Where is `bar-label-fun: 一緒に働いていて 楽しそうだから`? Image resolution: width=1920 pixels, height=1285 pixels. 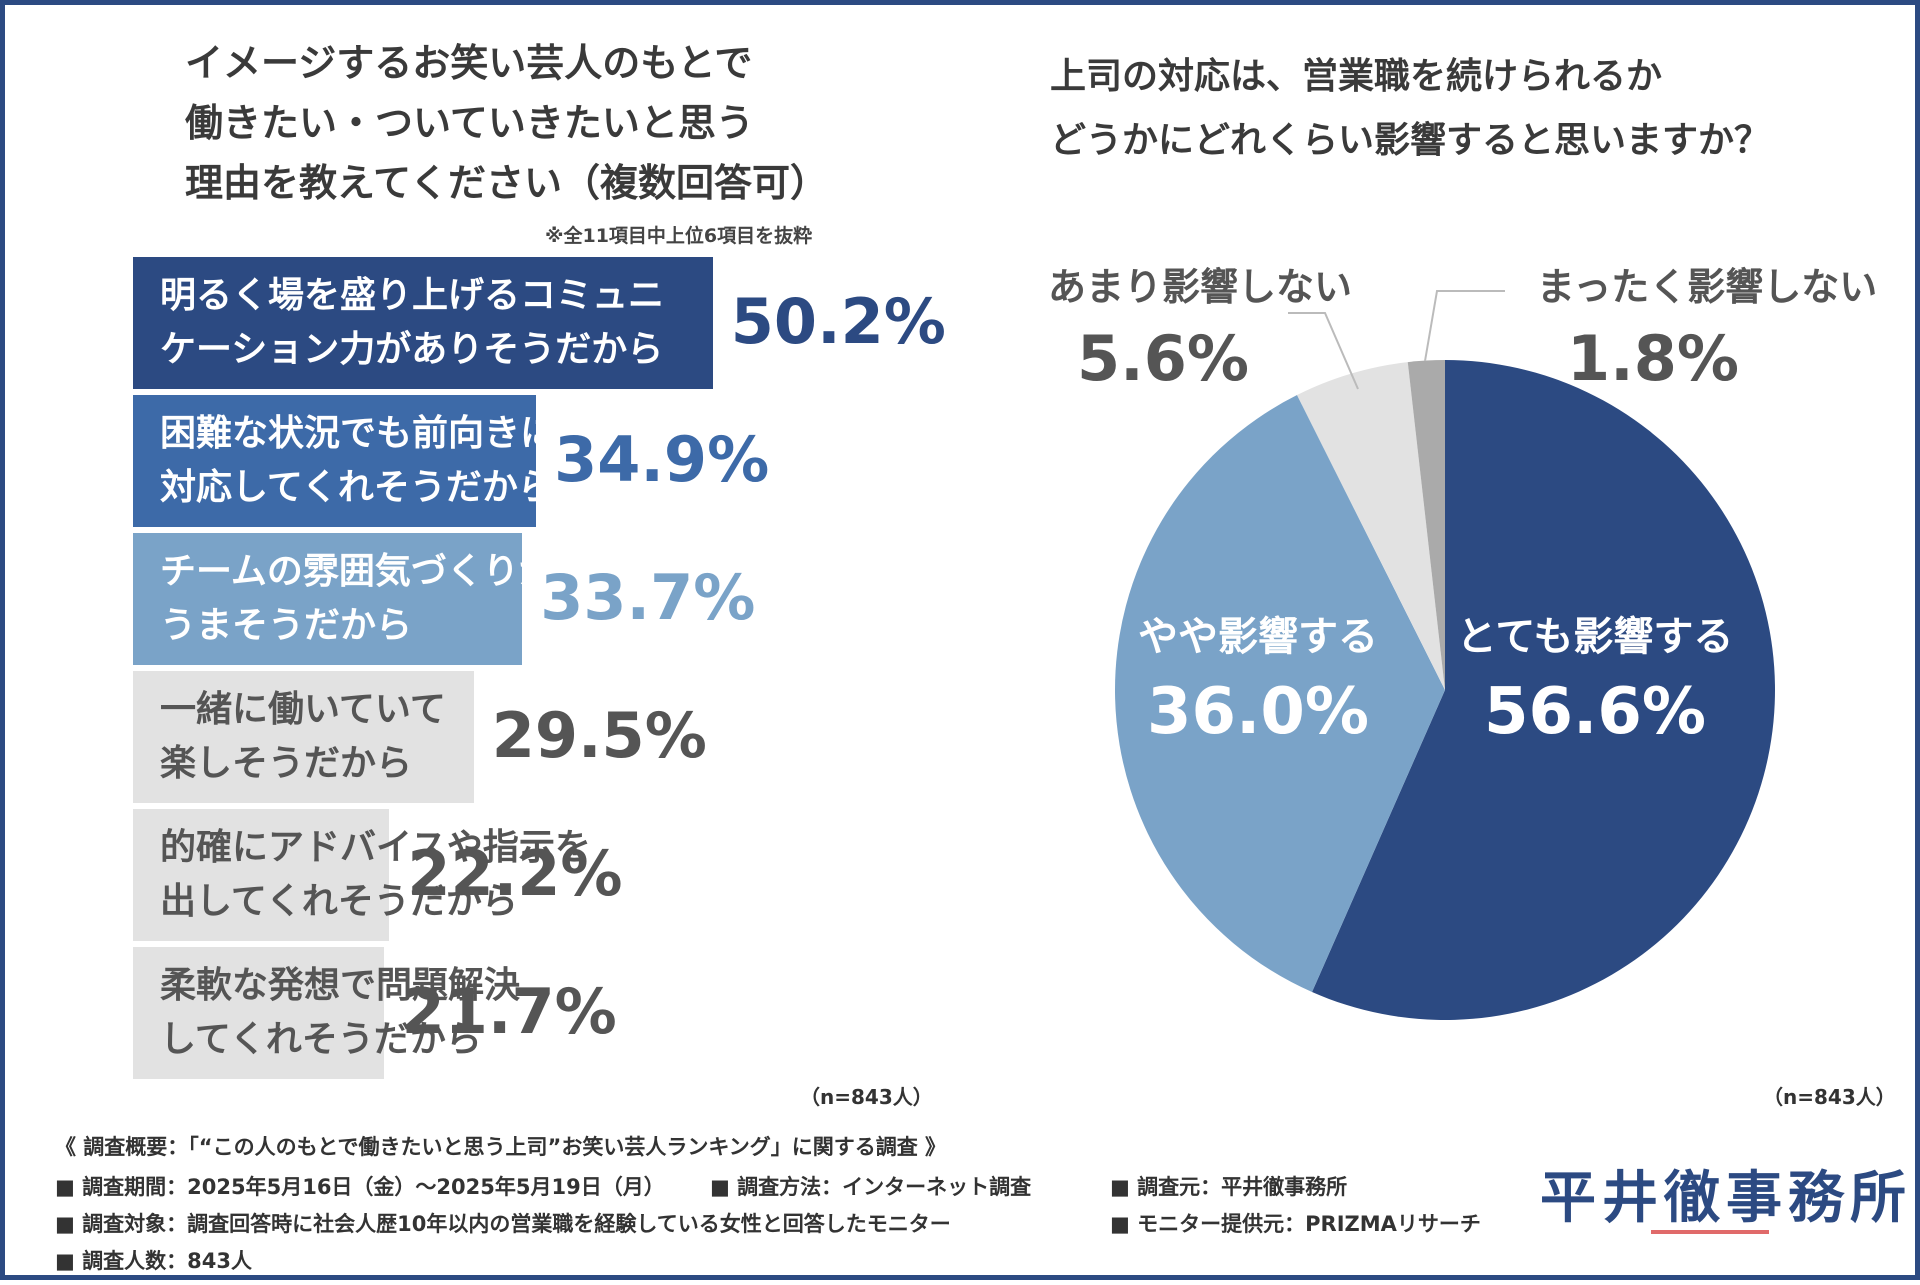 bar-label-fun: 一緒に働いていて 楽しそうだから is located at coordinates (303, 737).